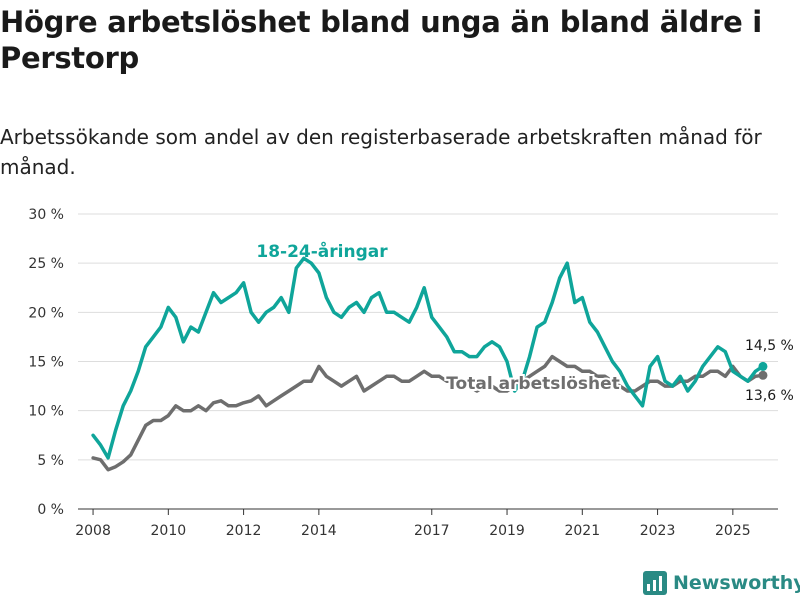 Image resolution: width=800 pixels, height=600 pixels. Describe the element at coordinates (769, 346) in the screenshot. I see `youth-end-value-label: 14,5 %` at that location.